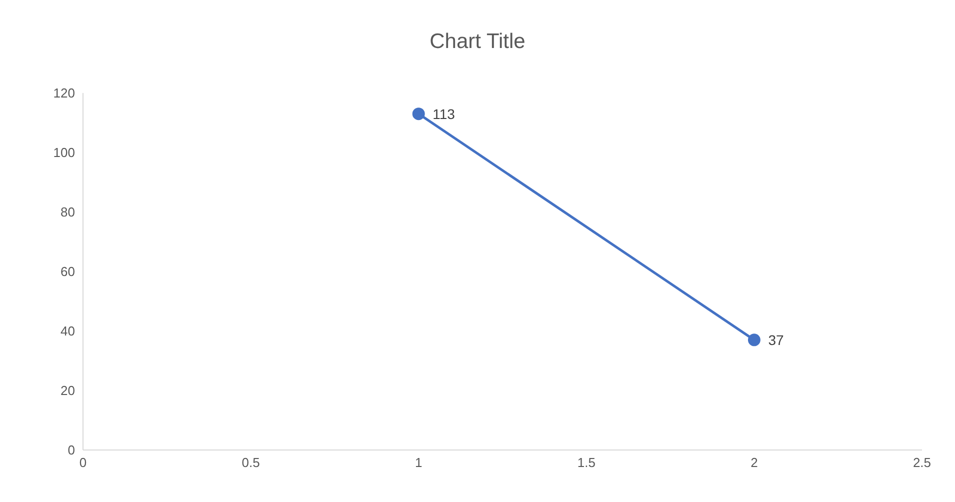 This screenshot has width=955, height=502. I want to click on y-tick-label: 20, so click(67, 390).